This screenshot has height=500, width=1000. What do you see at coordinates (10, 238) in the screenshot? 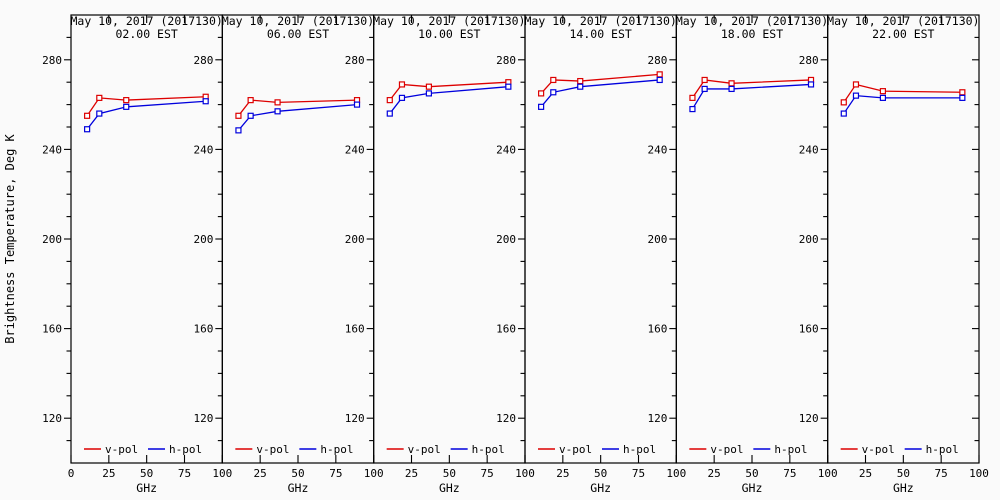
I see `y-axis-title: Brightness Temperature, Deg K` at bounding box center [10, 238].